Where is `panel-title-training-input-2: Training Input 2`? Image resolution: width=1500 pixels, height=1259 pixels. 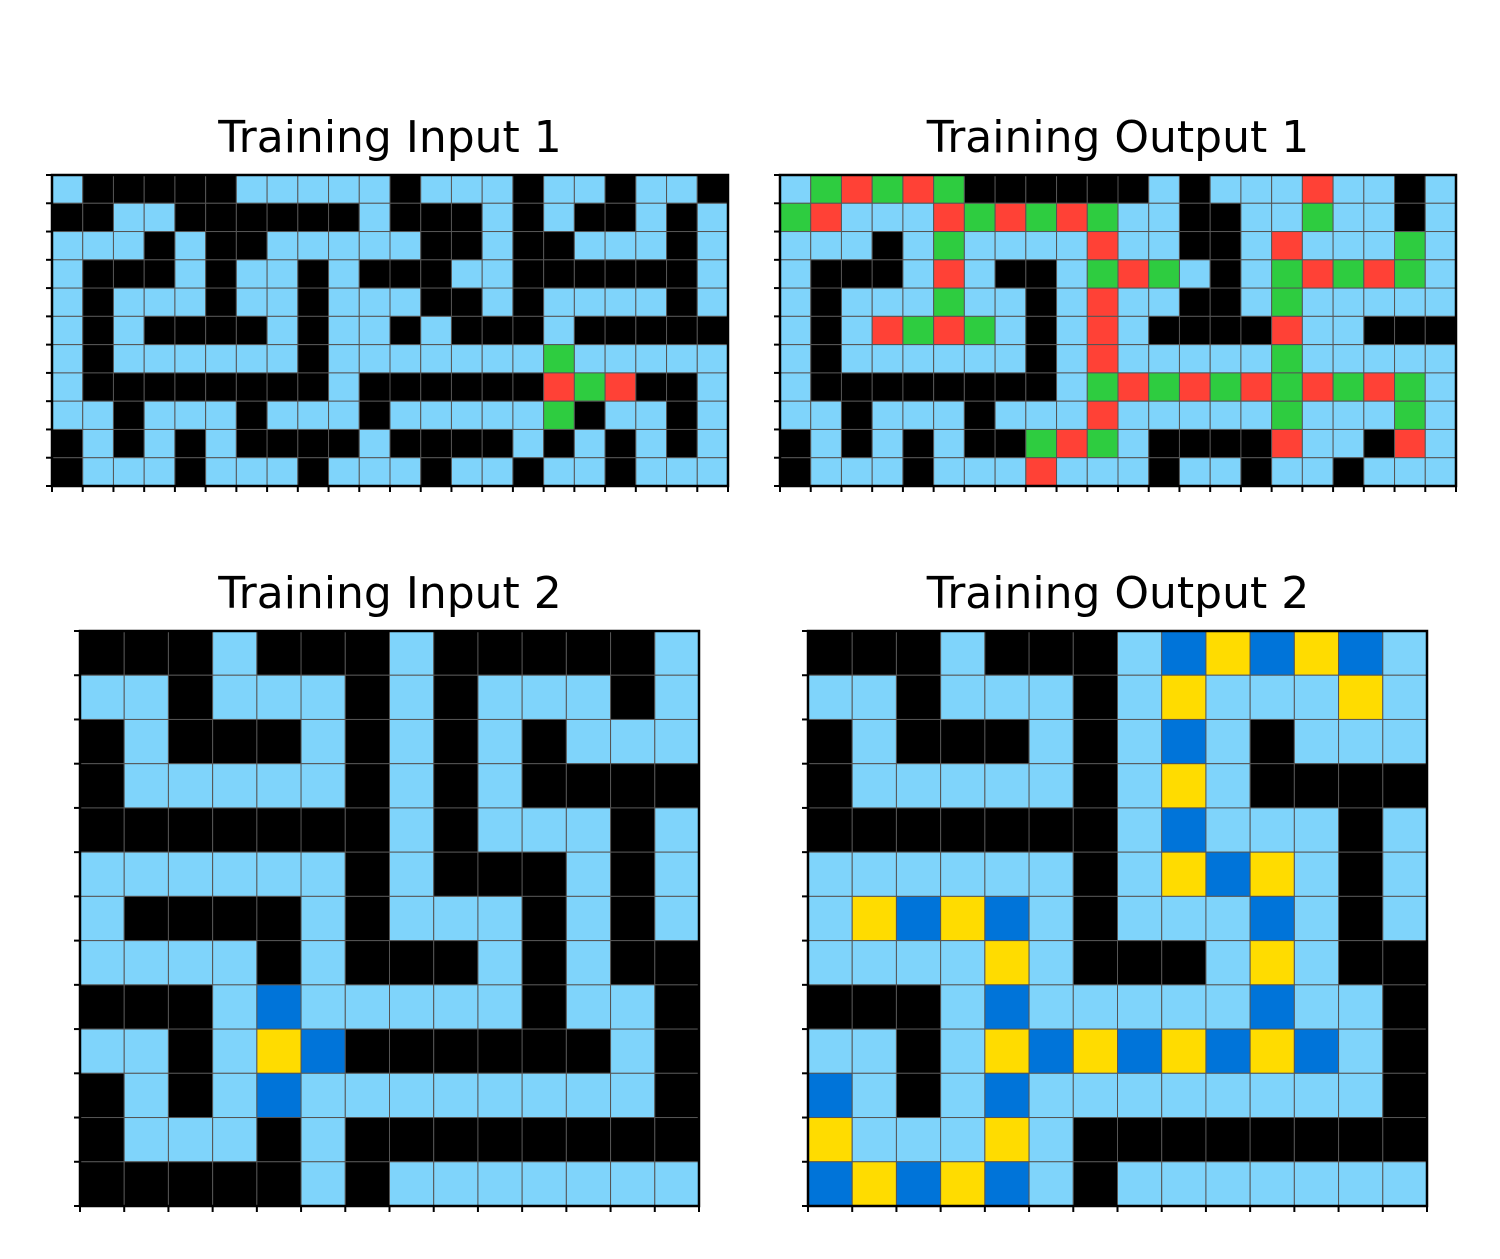
panel-title-training-input-2: Training Input 2 is located at coordinates (390, 593).